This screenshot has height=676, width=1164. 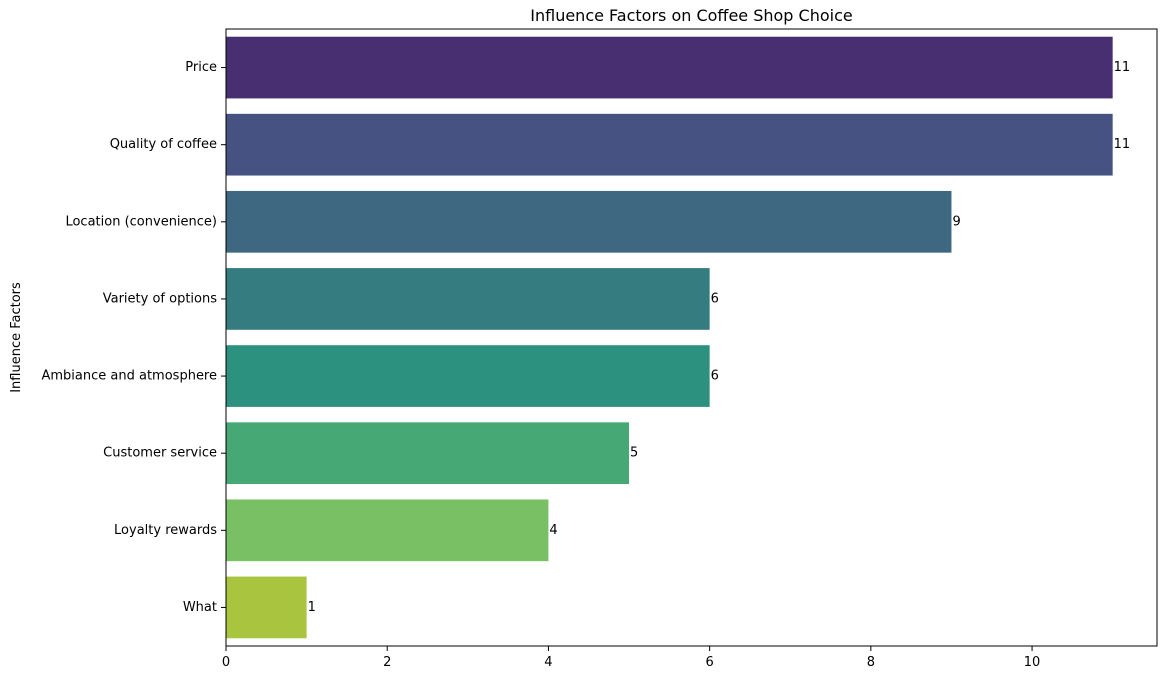 What do you see at coordinates (312, 607) in the screenshot?
I see `data-label: 1` at bounding box center [312, 607].